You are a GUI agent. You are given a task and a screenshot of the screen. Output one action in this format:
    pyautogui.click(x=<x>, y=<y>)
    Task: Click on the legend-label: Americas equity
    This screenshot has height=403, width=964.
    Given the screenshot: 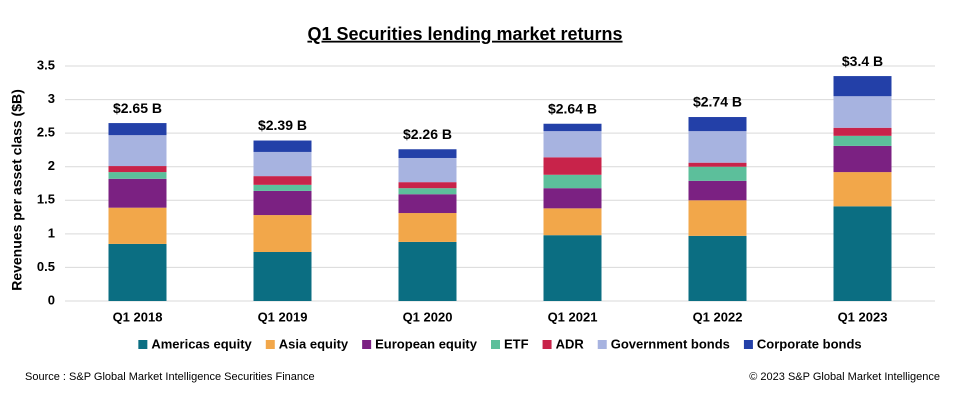 What is the action you would take?
    pyautogui.click(x=201, y=343)
    